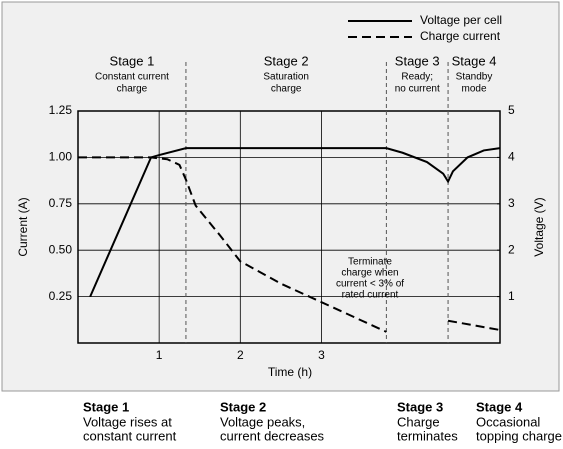 The width and height of the screenshot is (563, 449). What do you see at coordinates (127, 421) in the screenshot?
I see `caption-line: Voltage rises at` at bounding box center [127, 421].